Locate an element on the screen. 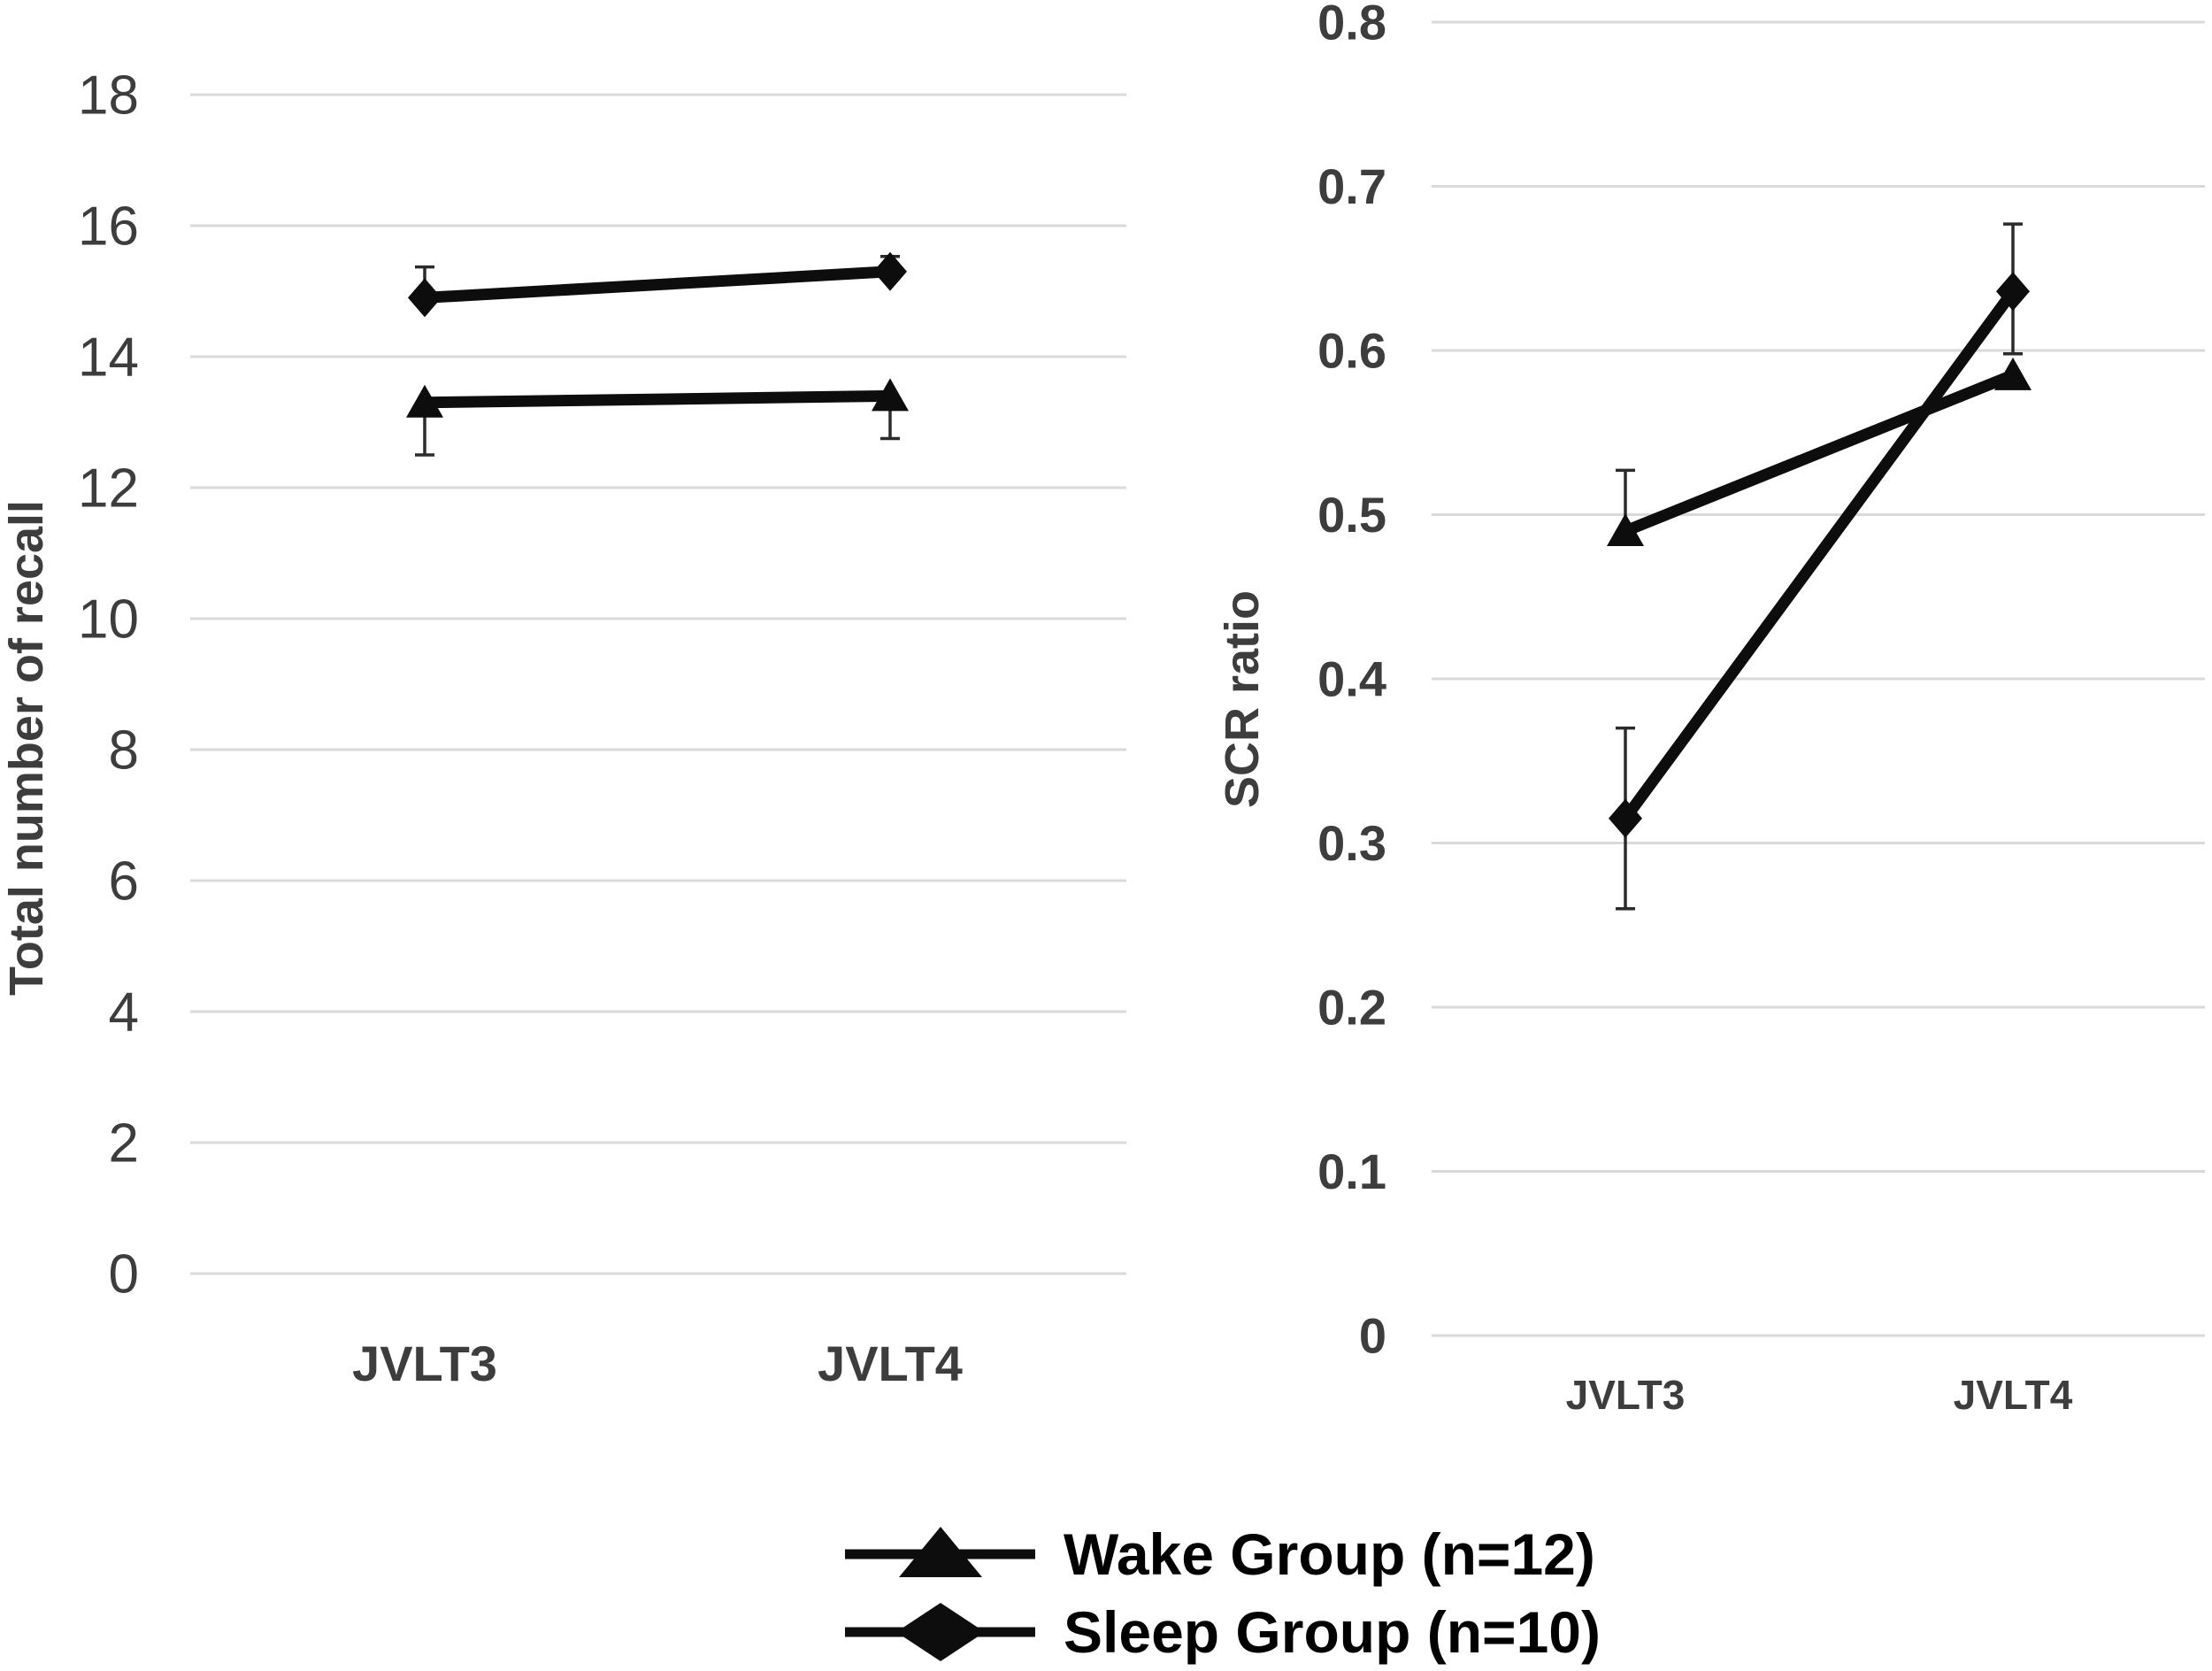  y-tick-label: 14 is located at coordinates (109, 358).